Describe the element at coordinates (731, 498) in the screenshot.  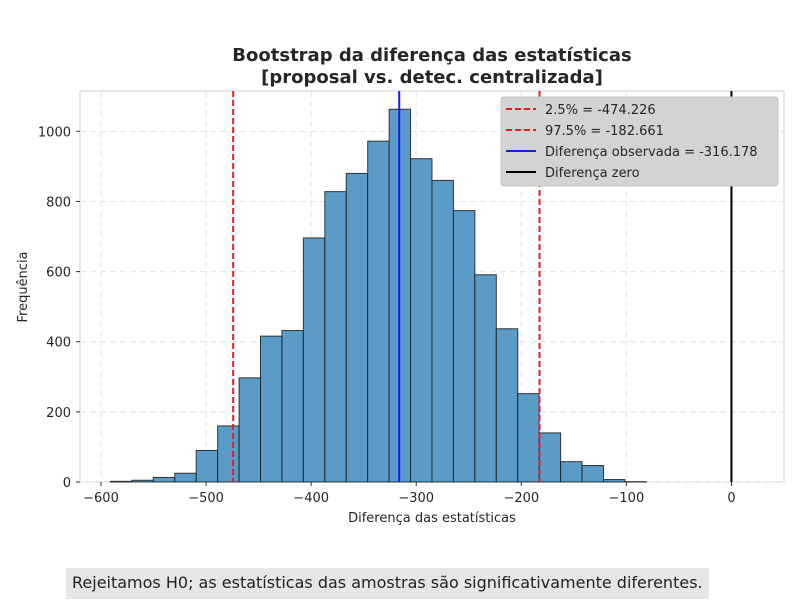
I see `x-tick-label: 0` at that location.